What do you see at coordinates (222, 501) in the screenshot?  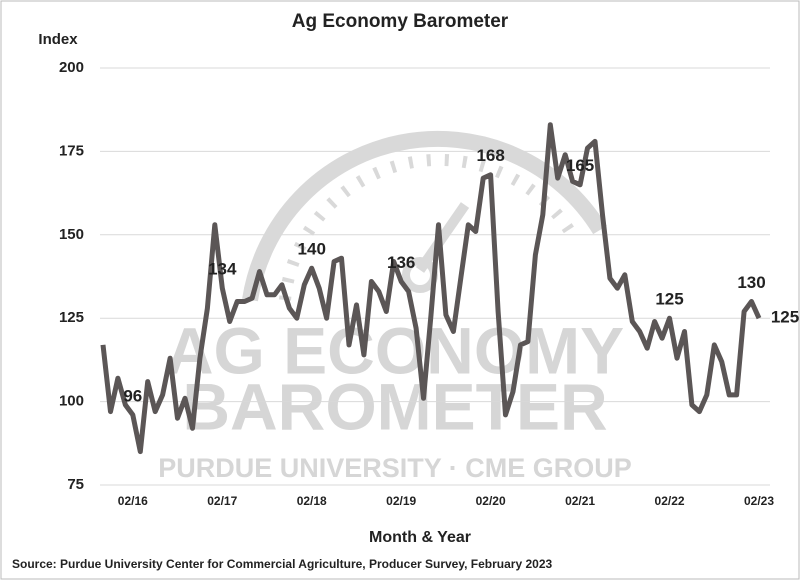 I see `x-tick-label: 02/17` at bounding box center [222, 501].